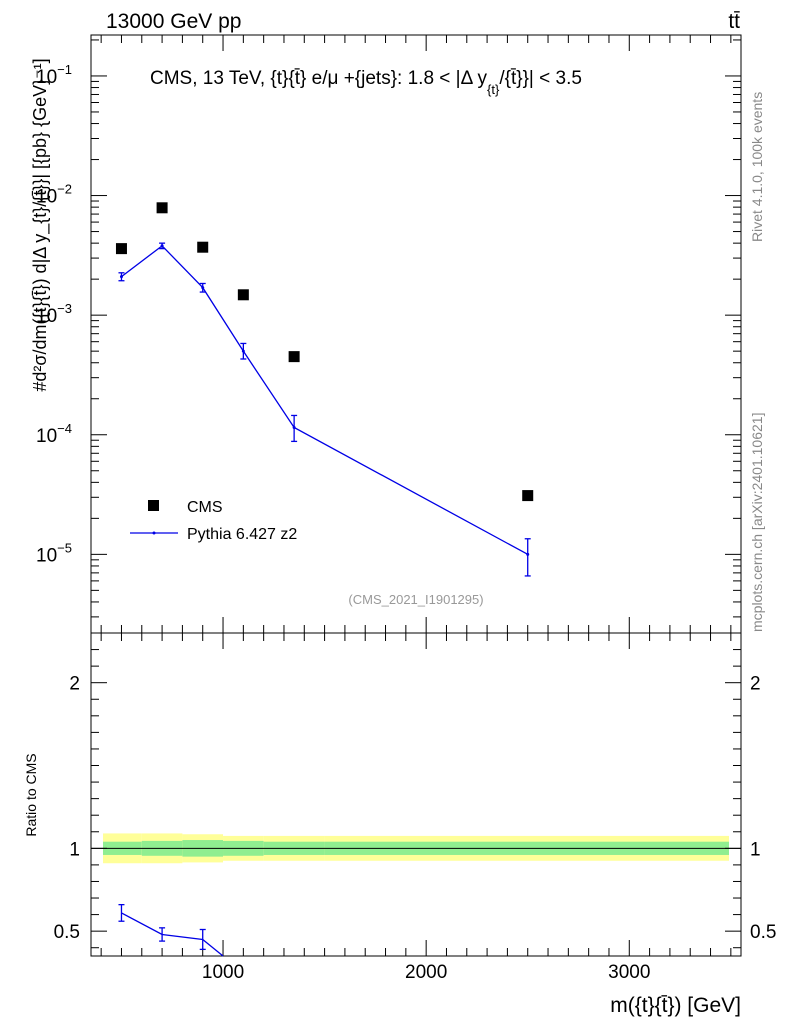  I want to click on main-y-tick-label: 10⁻³, so click(54, 314).